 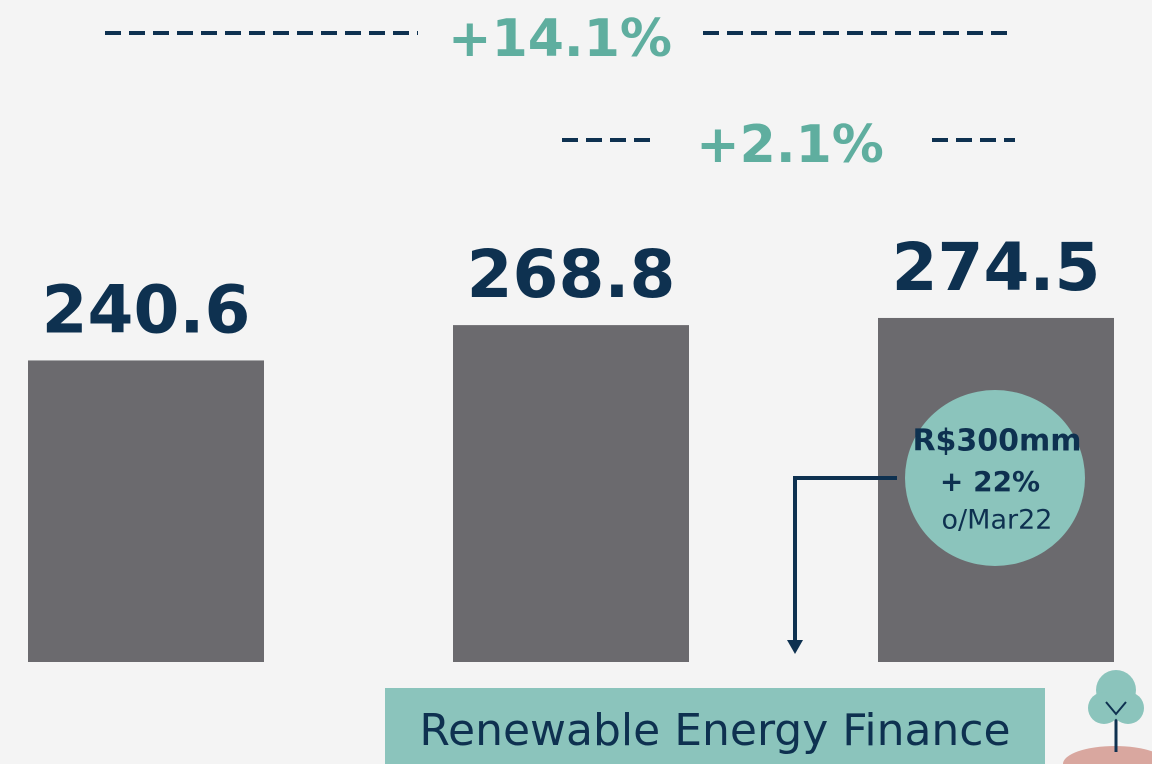 I want to click on growth-label: +14.1%, so click(x=560, y=39).